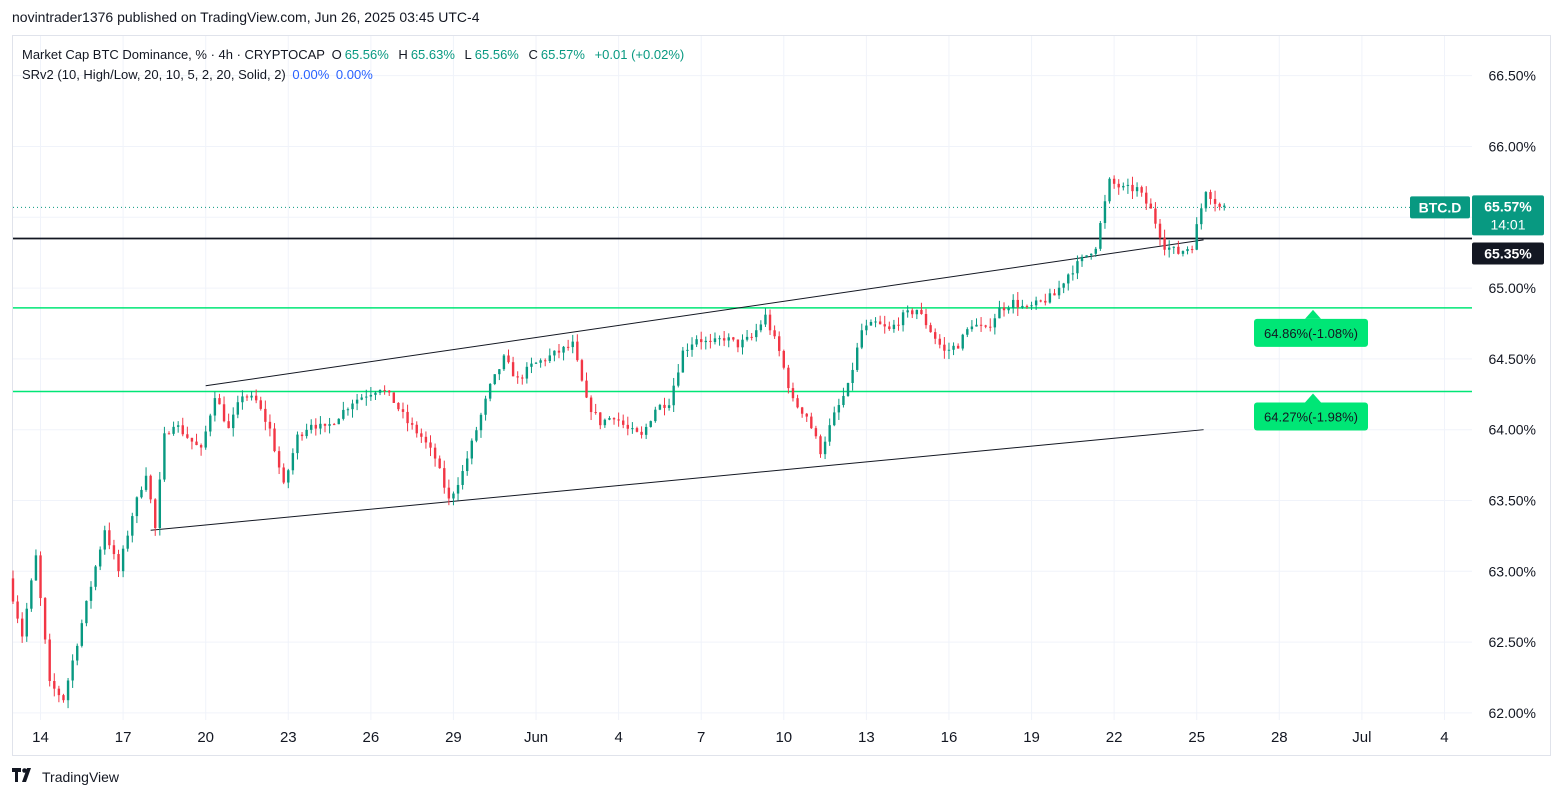  What do you see at coordinates (740, 737) in the screenshot?
I see `x-axis: 14 17 20 23 26 29 Jun 4 7 10 13 16 19 22 25 28 Jul 4` at bounding box center [740, 737].